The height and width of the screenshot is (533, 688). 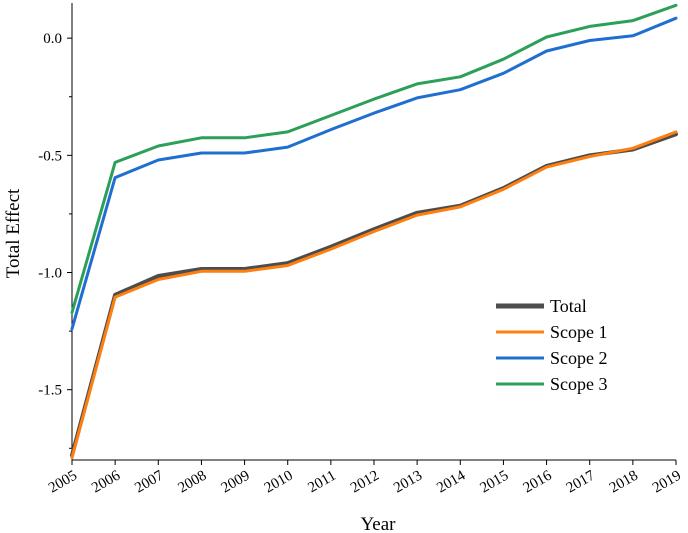 What do you see at coordinates (106, 481) in the screenshot?
I see `x-tick-label: 2006` at bounding box center [106, 481].